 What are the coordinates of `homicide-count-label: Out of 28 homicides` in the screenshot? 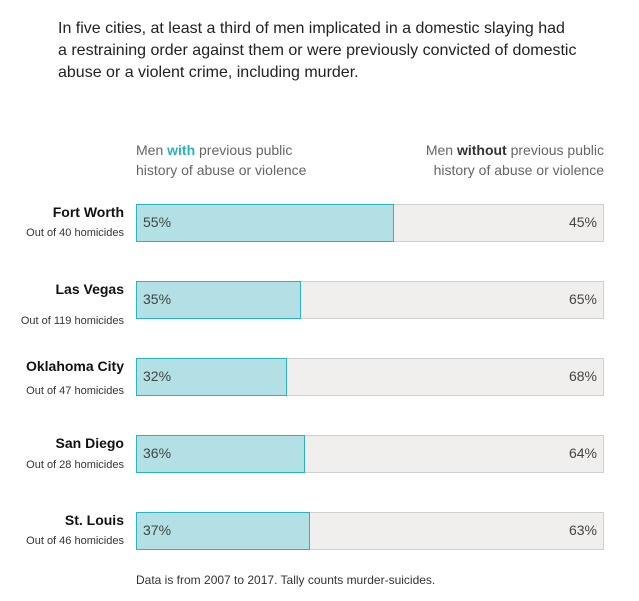 It's located at (75, 465).